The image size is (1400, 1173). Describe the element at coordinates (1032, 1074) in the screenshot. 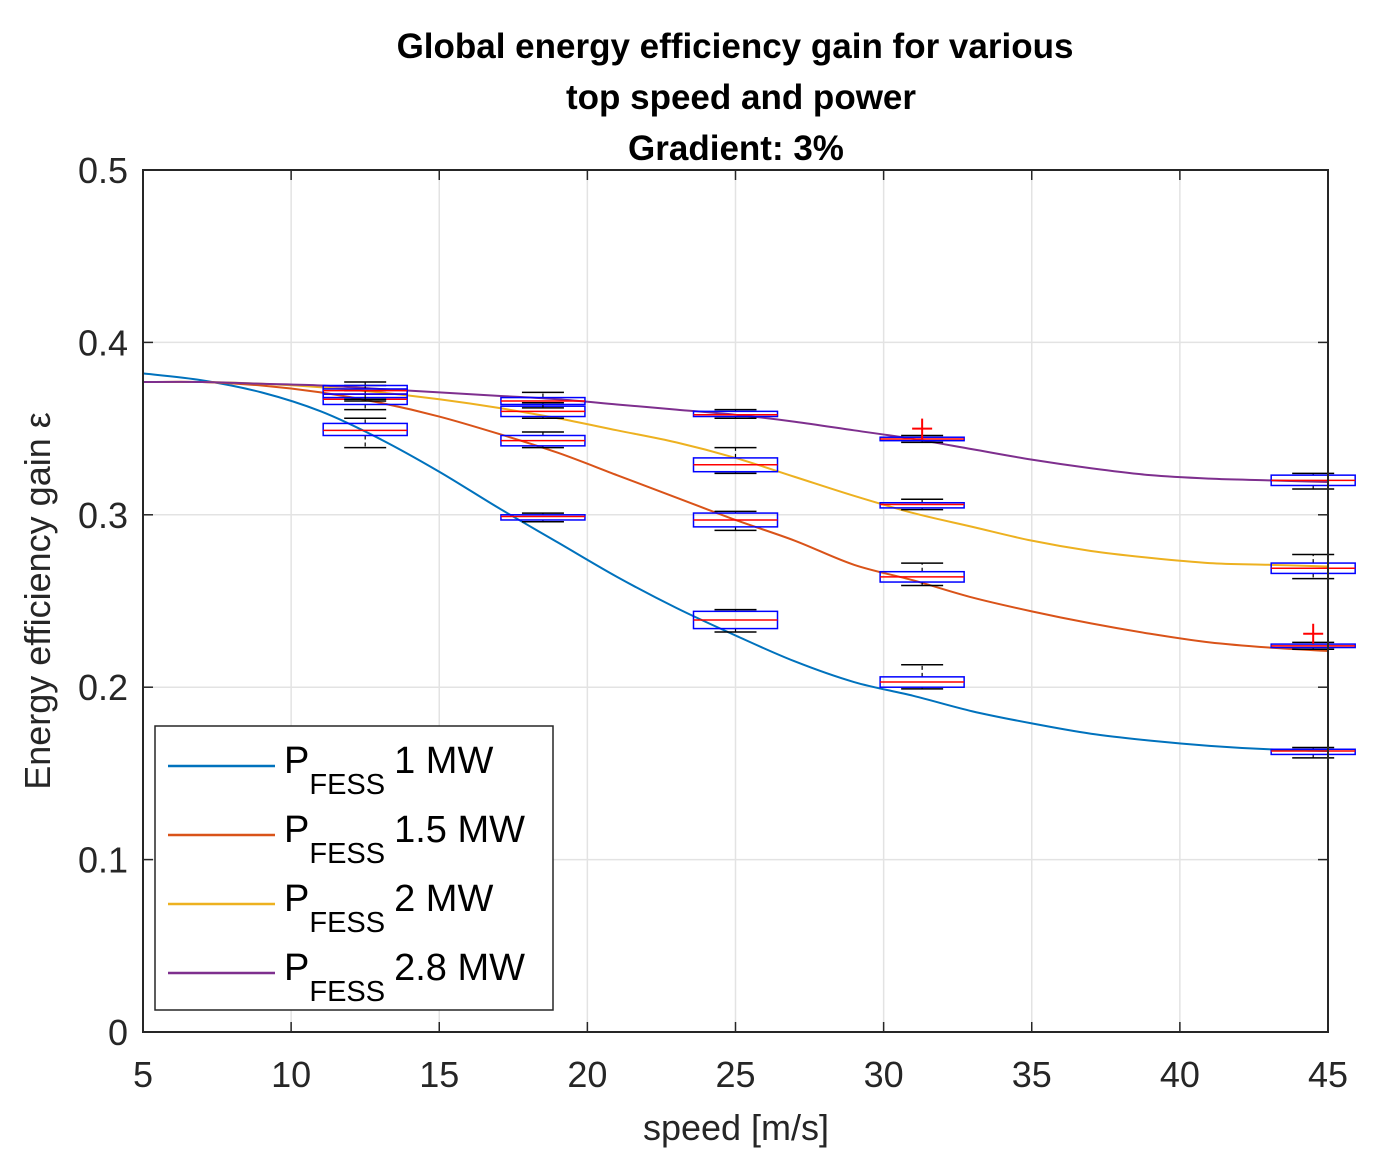

I see `x-tick-label: 35` at that location.